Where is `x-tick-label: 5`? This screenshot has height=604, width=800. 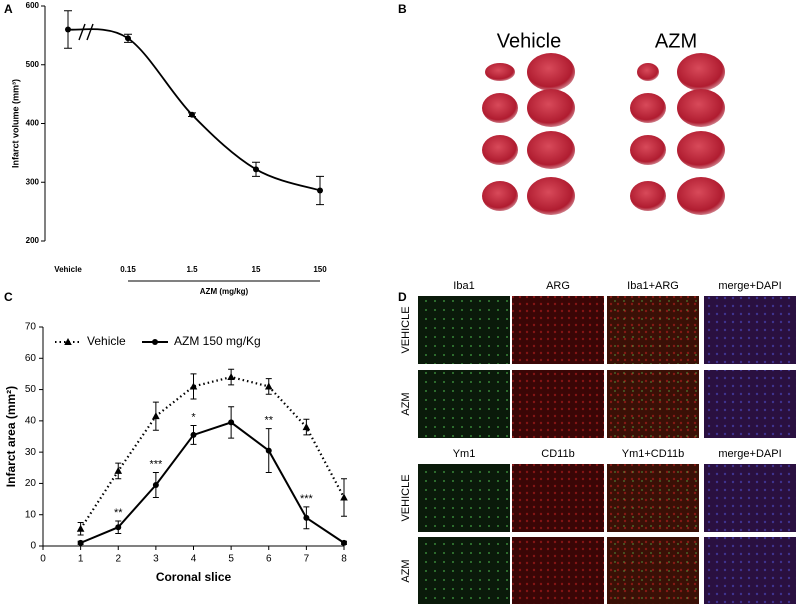 x-tick-label: 5 is located at coordinates (231, 559).